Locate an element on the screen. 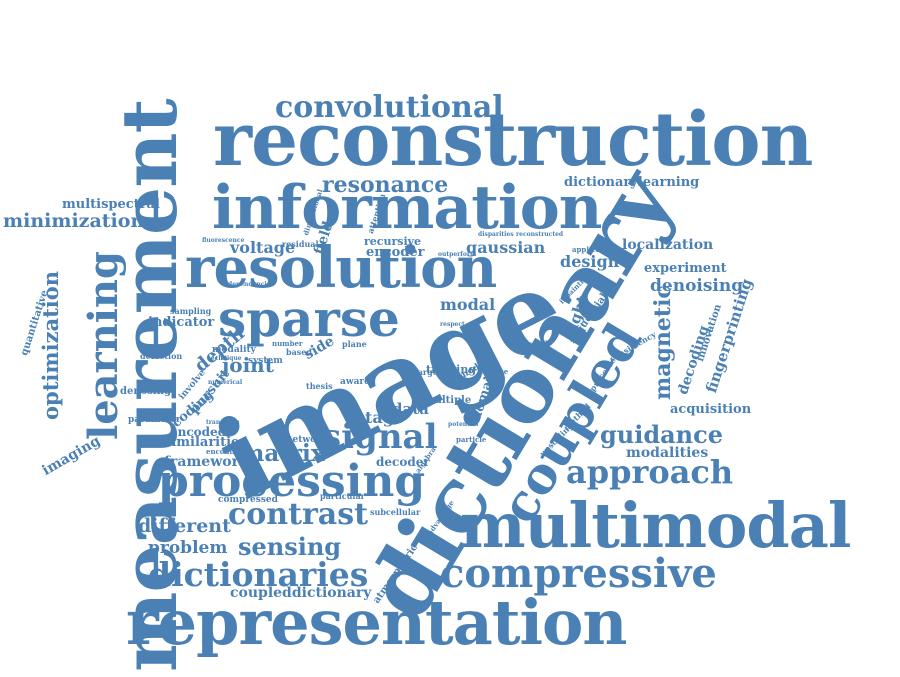 The image size is (900, 677). word-plane: plane is located at coordinates (354, 344).